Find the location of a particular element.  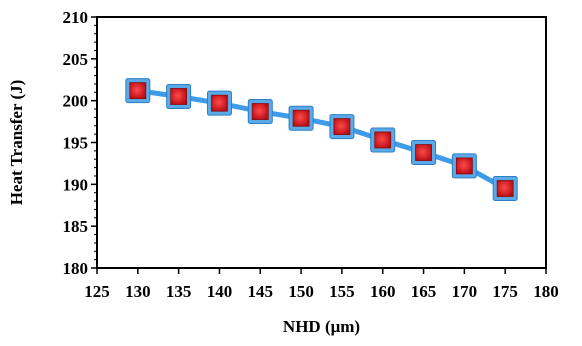

x-tick-label: 140 is located at coordinates (220, 291).